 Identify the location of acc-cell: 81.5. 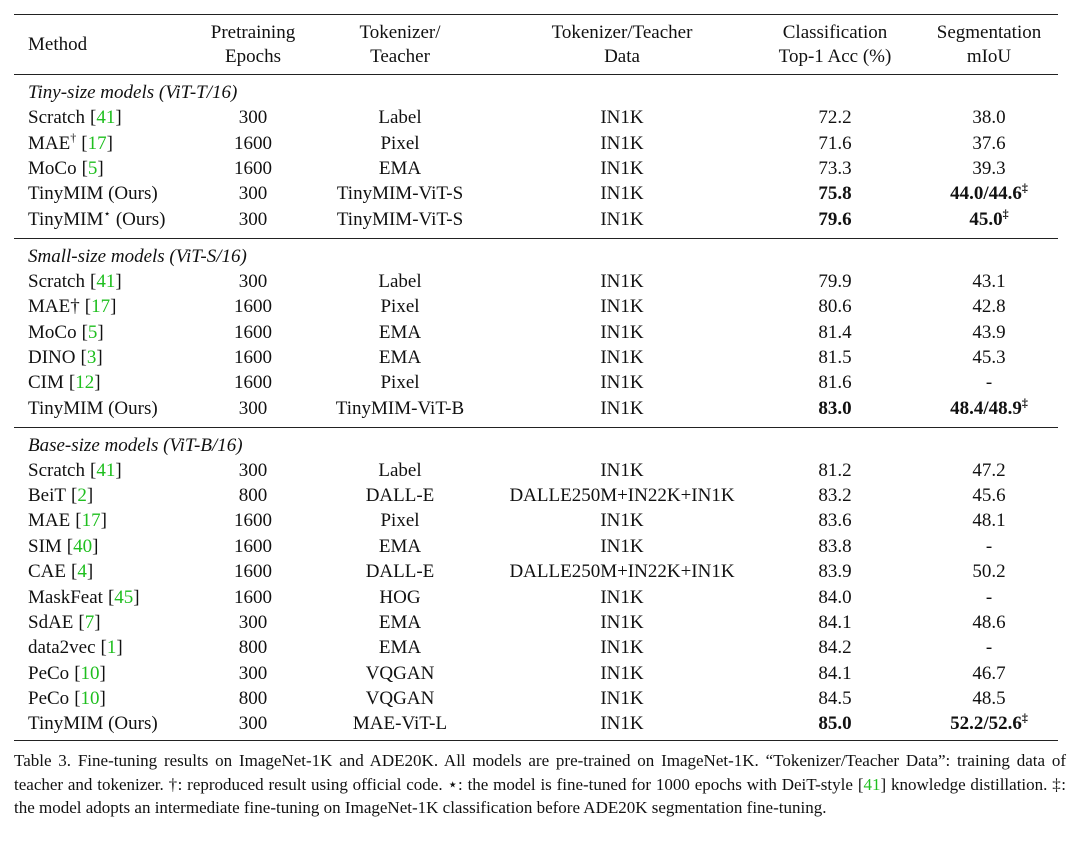
(835, 357).